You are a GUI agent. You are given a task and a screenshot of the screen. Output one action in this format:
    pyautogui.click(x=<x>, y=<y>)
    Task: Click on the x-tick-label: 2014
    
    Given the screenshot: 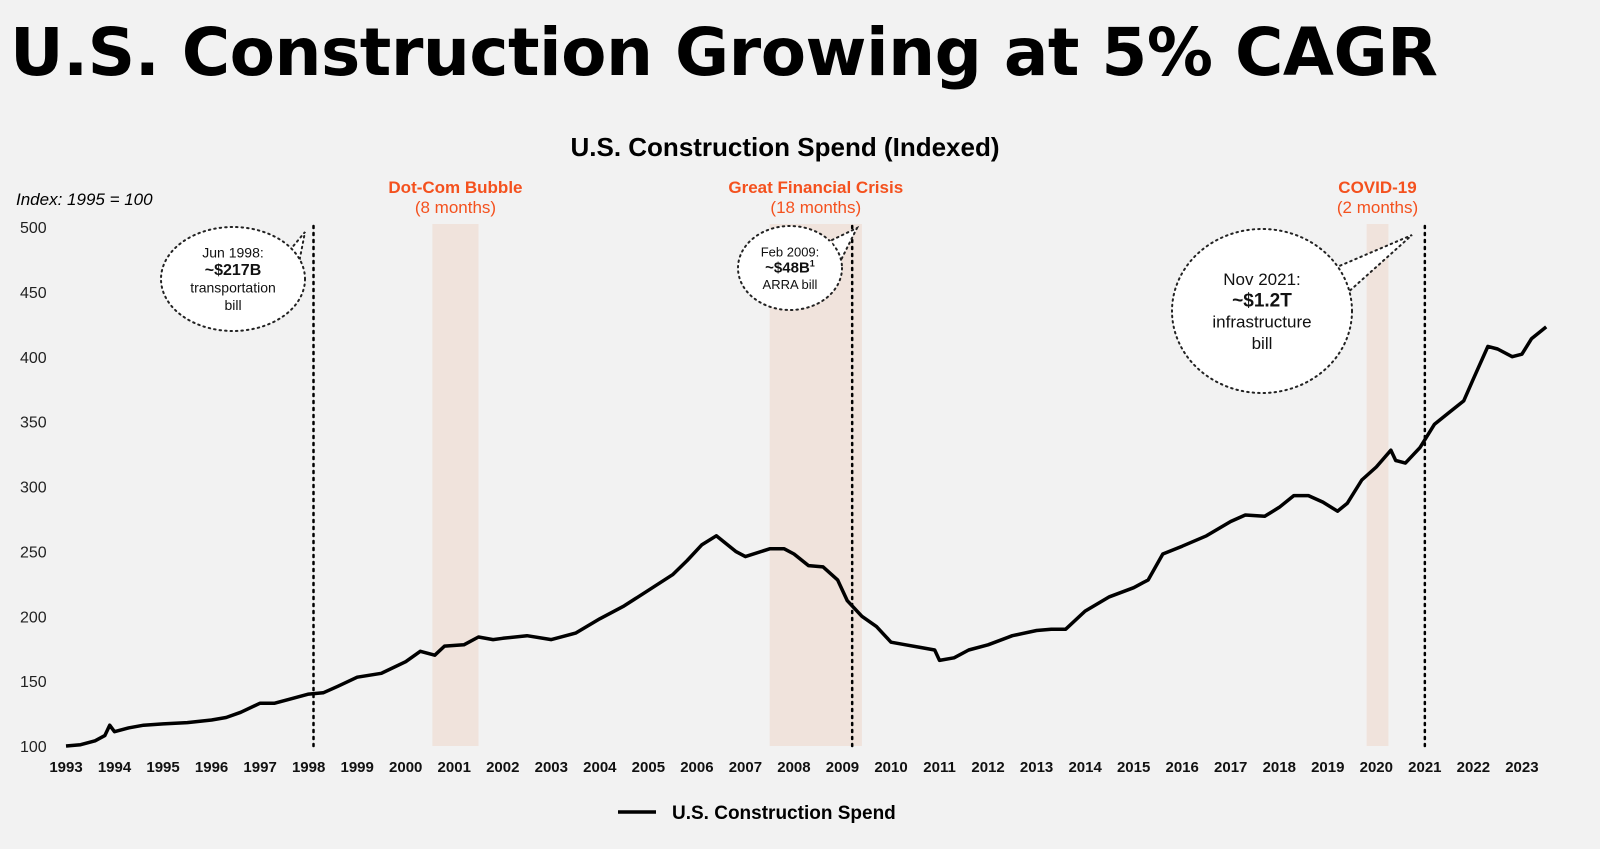 What is the action you would take?
    pyautogui.click(x=1085, y=767)
    